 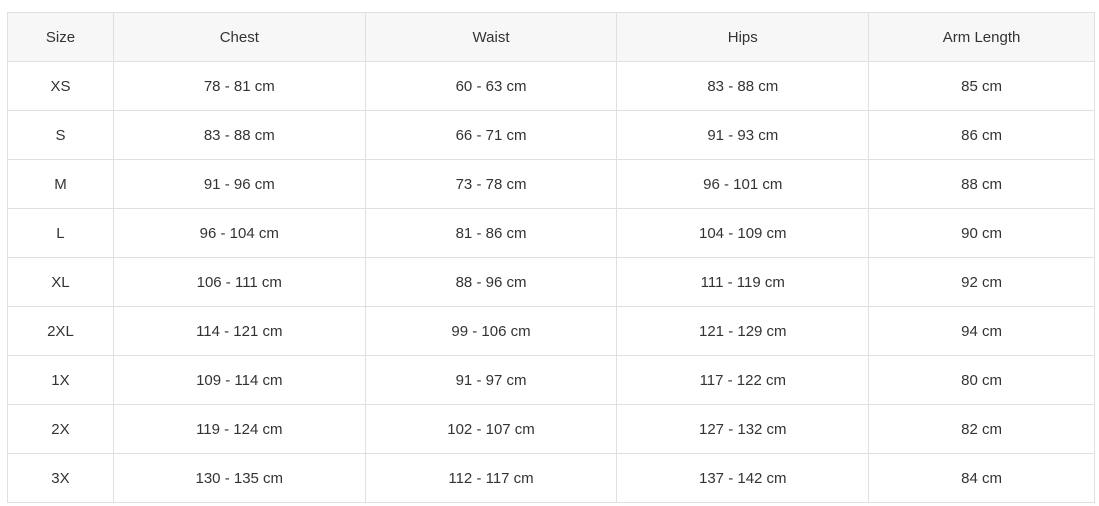 What do you see at coordinates (743, 37) in the screenshot?
I see `column-header: Hips` at bounding box center [743, 37].